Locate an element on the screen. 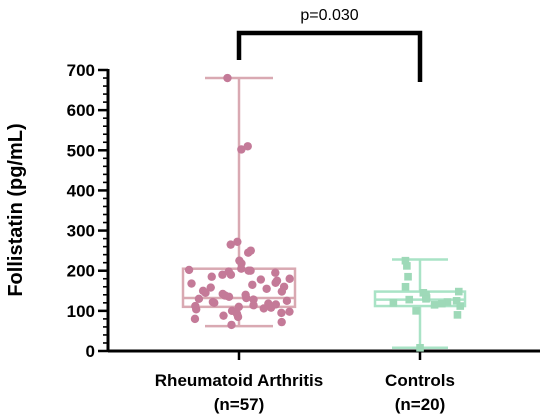 Image resolution: width=550 pixels, height=417 pixels. y-tick-label: 0 is located at coordinates (90, 351).